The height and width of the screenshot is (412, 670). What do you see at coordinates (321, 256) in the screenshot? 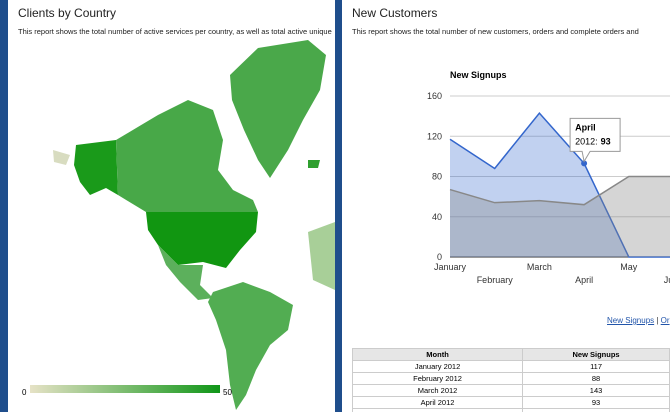
I see `europe` at bounding box center [321, 256].